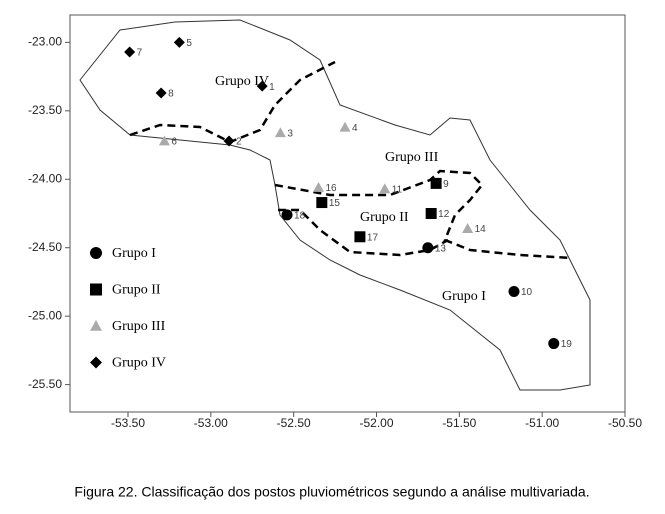 The height and width of the screenshot is (514, 665). What do you see at coordinates (189, 43) in the screenshot?
I see `point-label: 5` at bounding box center [189, 43].